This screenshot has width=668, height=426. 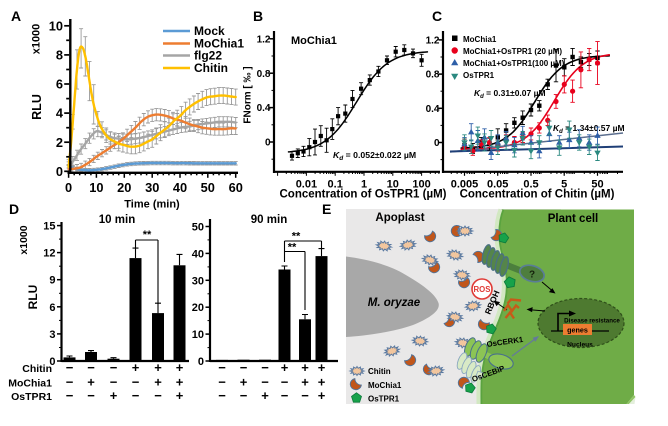 I want to click on svg-text: Plant cell, so click(x=573, y=219).